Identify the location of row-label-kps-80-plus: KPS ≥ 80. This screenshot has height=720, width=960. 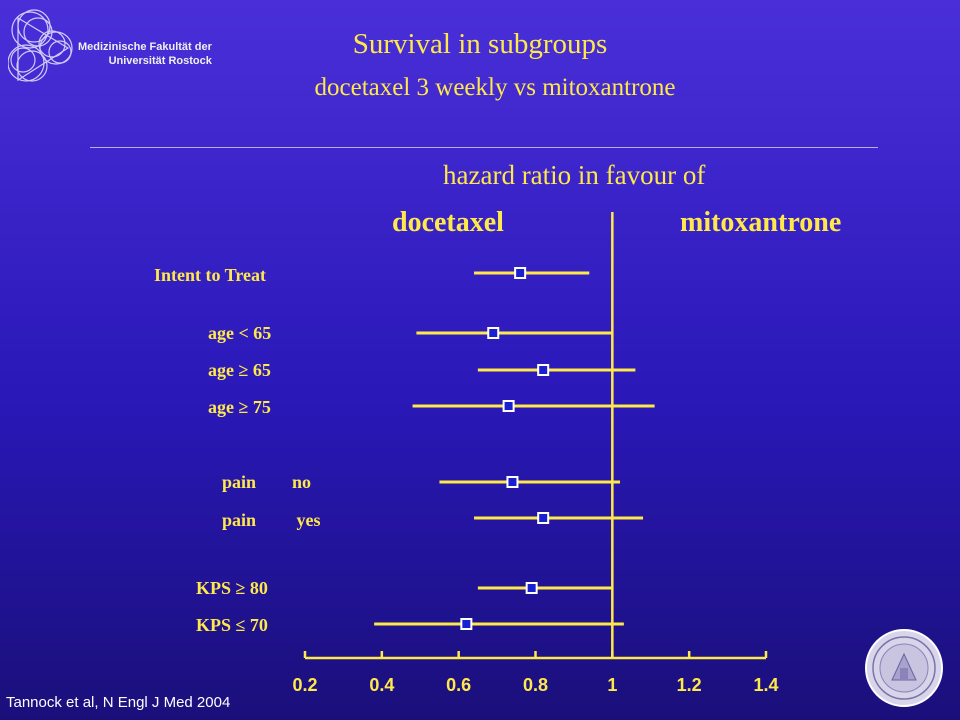
(232, 588).